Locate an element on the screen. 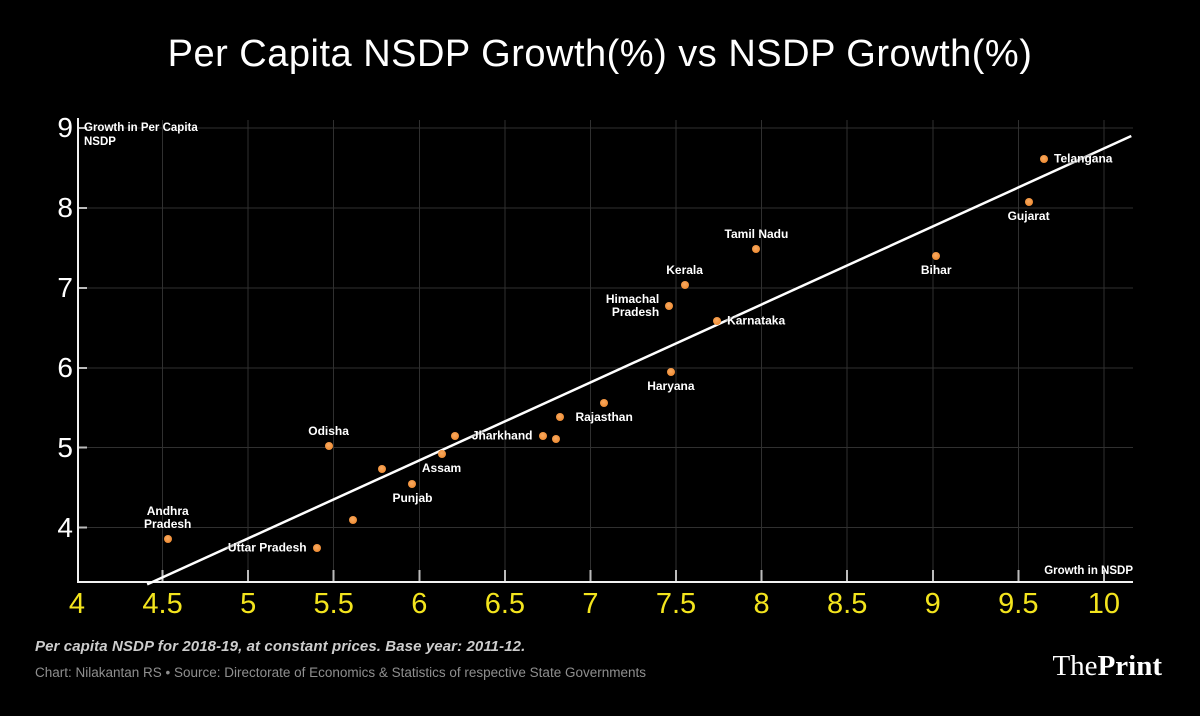 This screenshot has width=1200, height=716. data-point-bihar is located at coordinates (936, 255).